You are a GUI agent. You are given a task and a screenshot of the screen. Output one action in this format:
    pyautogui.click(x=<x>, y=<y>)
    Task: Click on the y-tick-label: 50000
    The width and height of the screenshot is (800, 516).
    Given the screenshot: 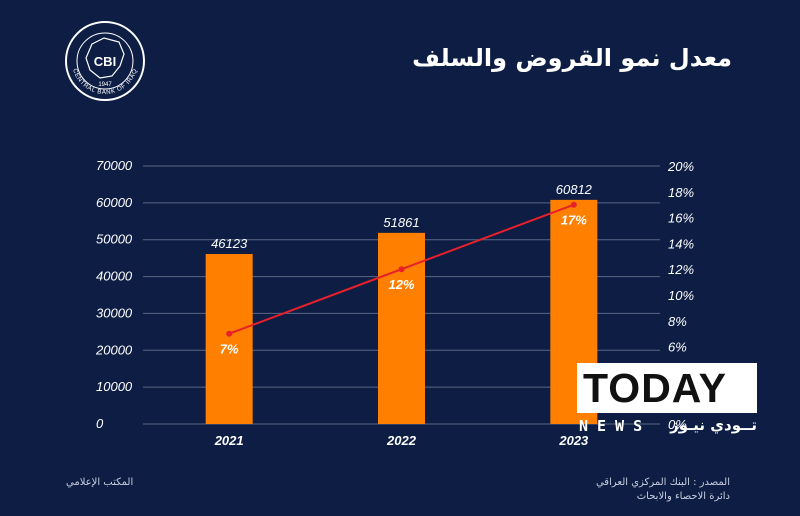 What is the action you would take?
    pyautogui.click(x=114, y=239)
    